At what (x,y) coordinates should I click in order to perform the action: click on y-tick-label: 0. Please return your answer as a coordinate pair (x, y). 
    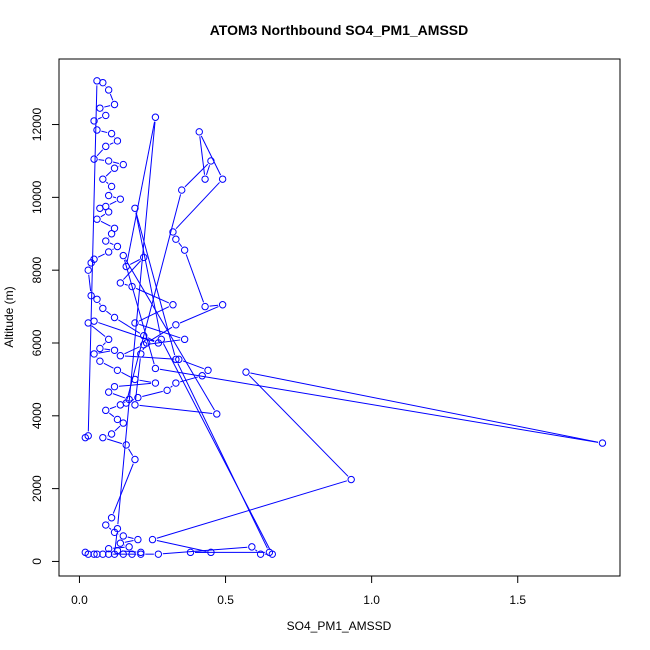
    Looking at the image, I should click on (37, 561).